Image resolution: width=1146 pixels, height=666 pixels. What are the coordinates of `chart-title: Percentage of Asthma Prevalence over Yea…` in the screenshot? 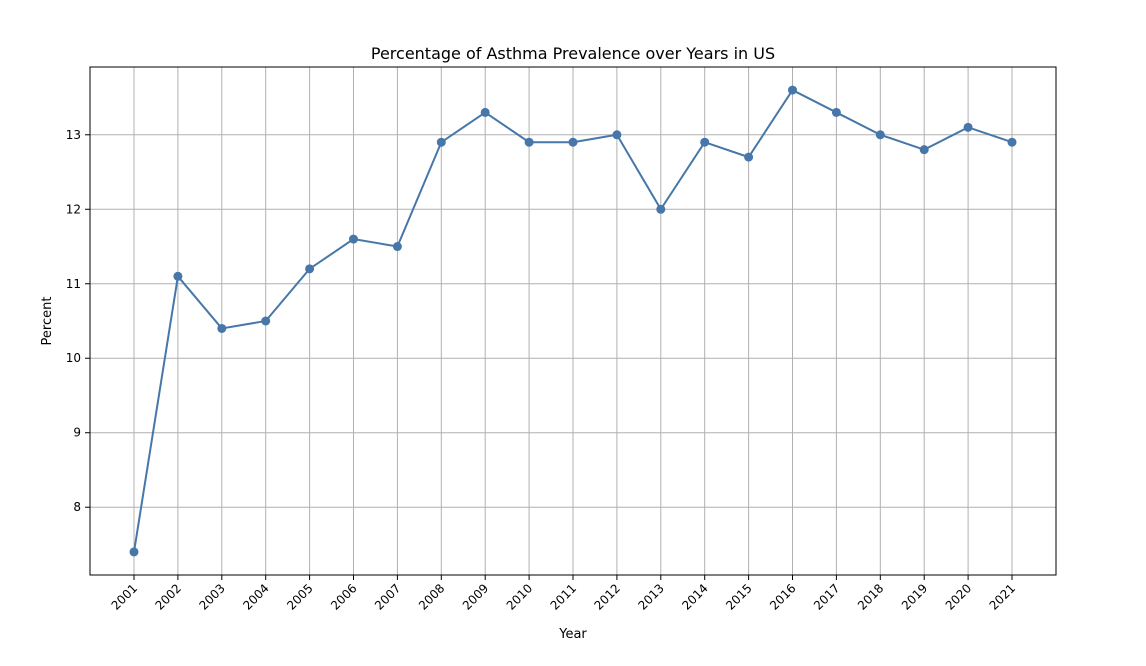 It's located at (573, 53).